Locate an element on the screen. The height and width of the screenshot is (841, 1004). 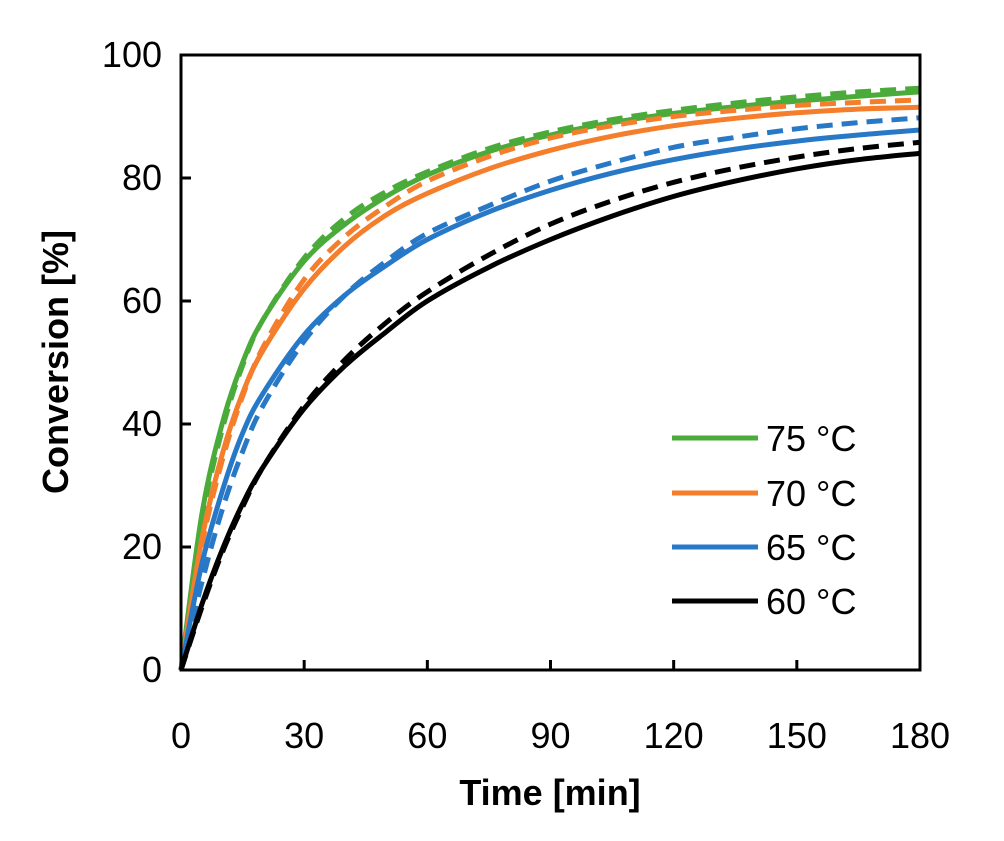
y-tick-label: 80 is located at coordinates (142, 177).